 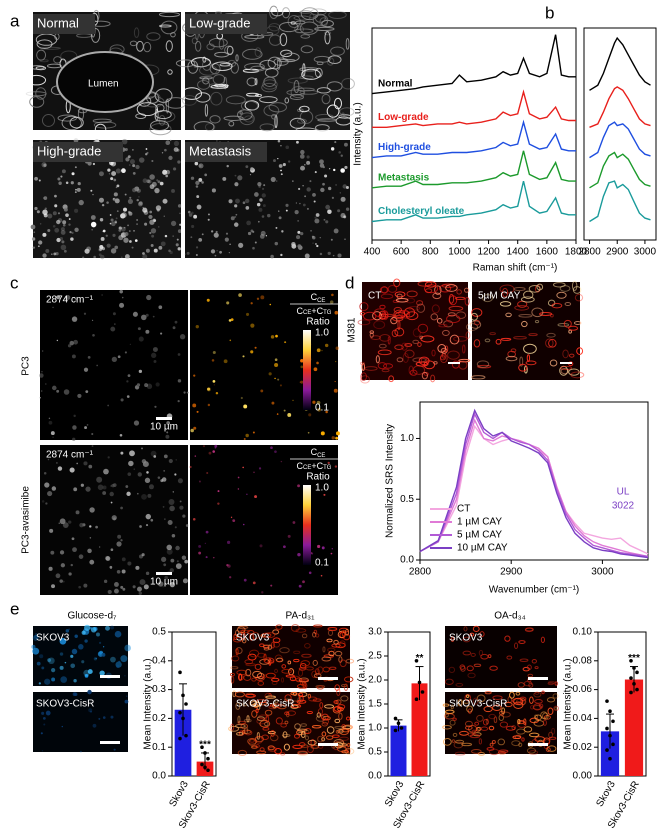 I want to click on series-line, so click(x=620, y=107).